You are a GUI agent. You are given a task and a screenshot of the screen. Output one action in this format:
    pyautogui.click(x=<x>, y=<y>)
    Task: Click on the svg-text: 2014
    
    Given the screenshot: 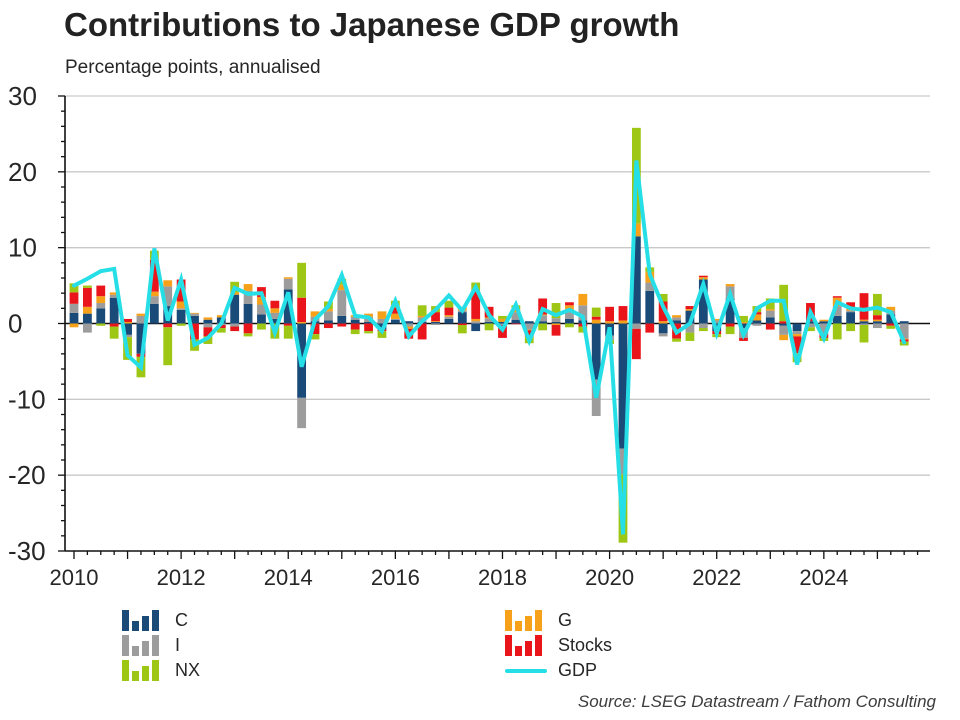 What is the action you would take?
    pyautogui.click(x=288, y=577)
    